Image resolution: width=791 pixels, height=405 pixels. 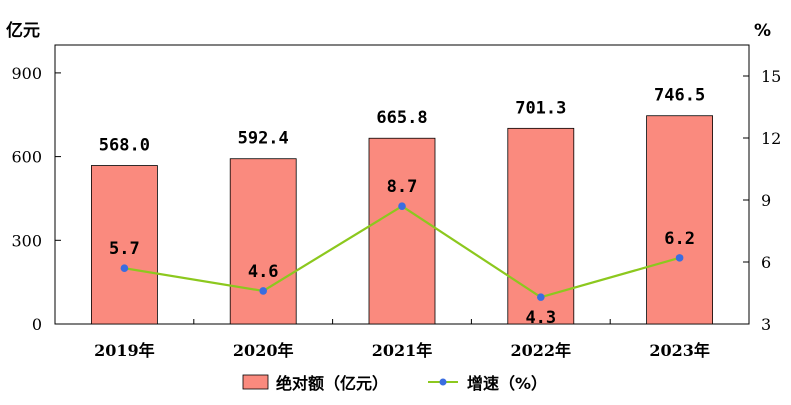 I want to click on y-right-tick-label: 6, so click(x=766, y=262).